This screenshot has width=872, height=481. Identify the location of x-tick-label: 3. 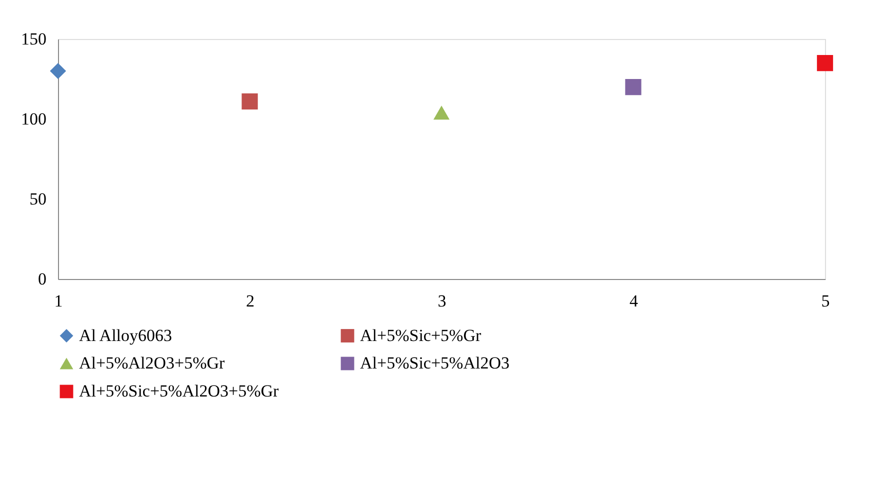
(442, 301).